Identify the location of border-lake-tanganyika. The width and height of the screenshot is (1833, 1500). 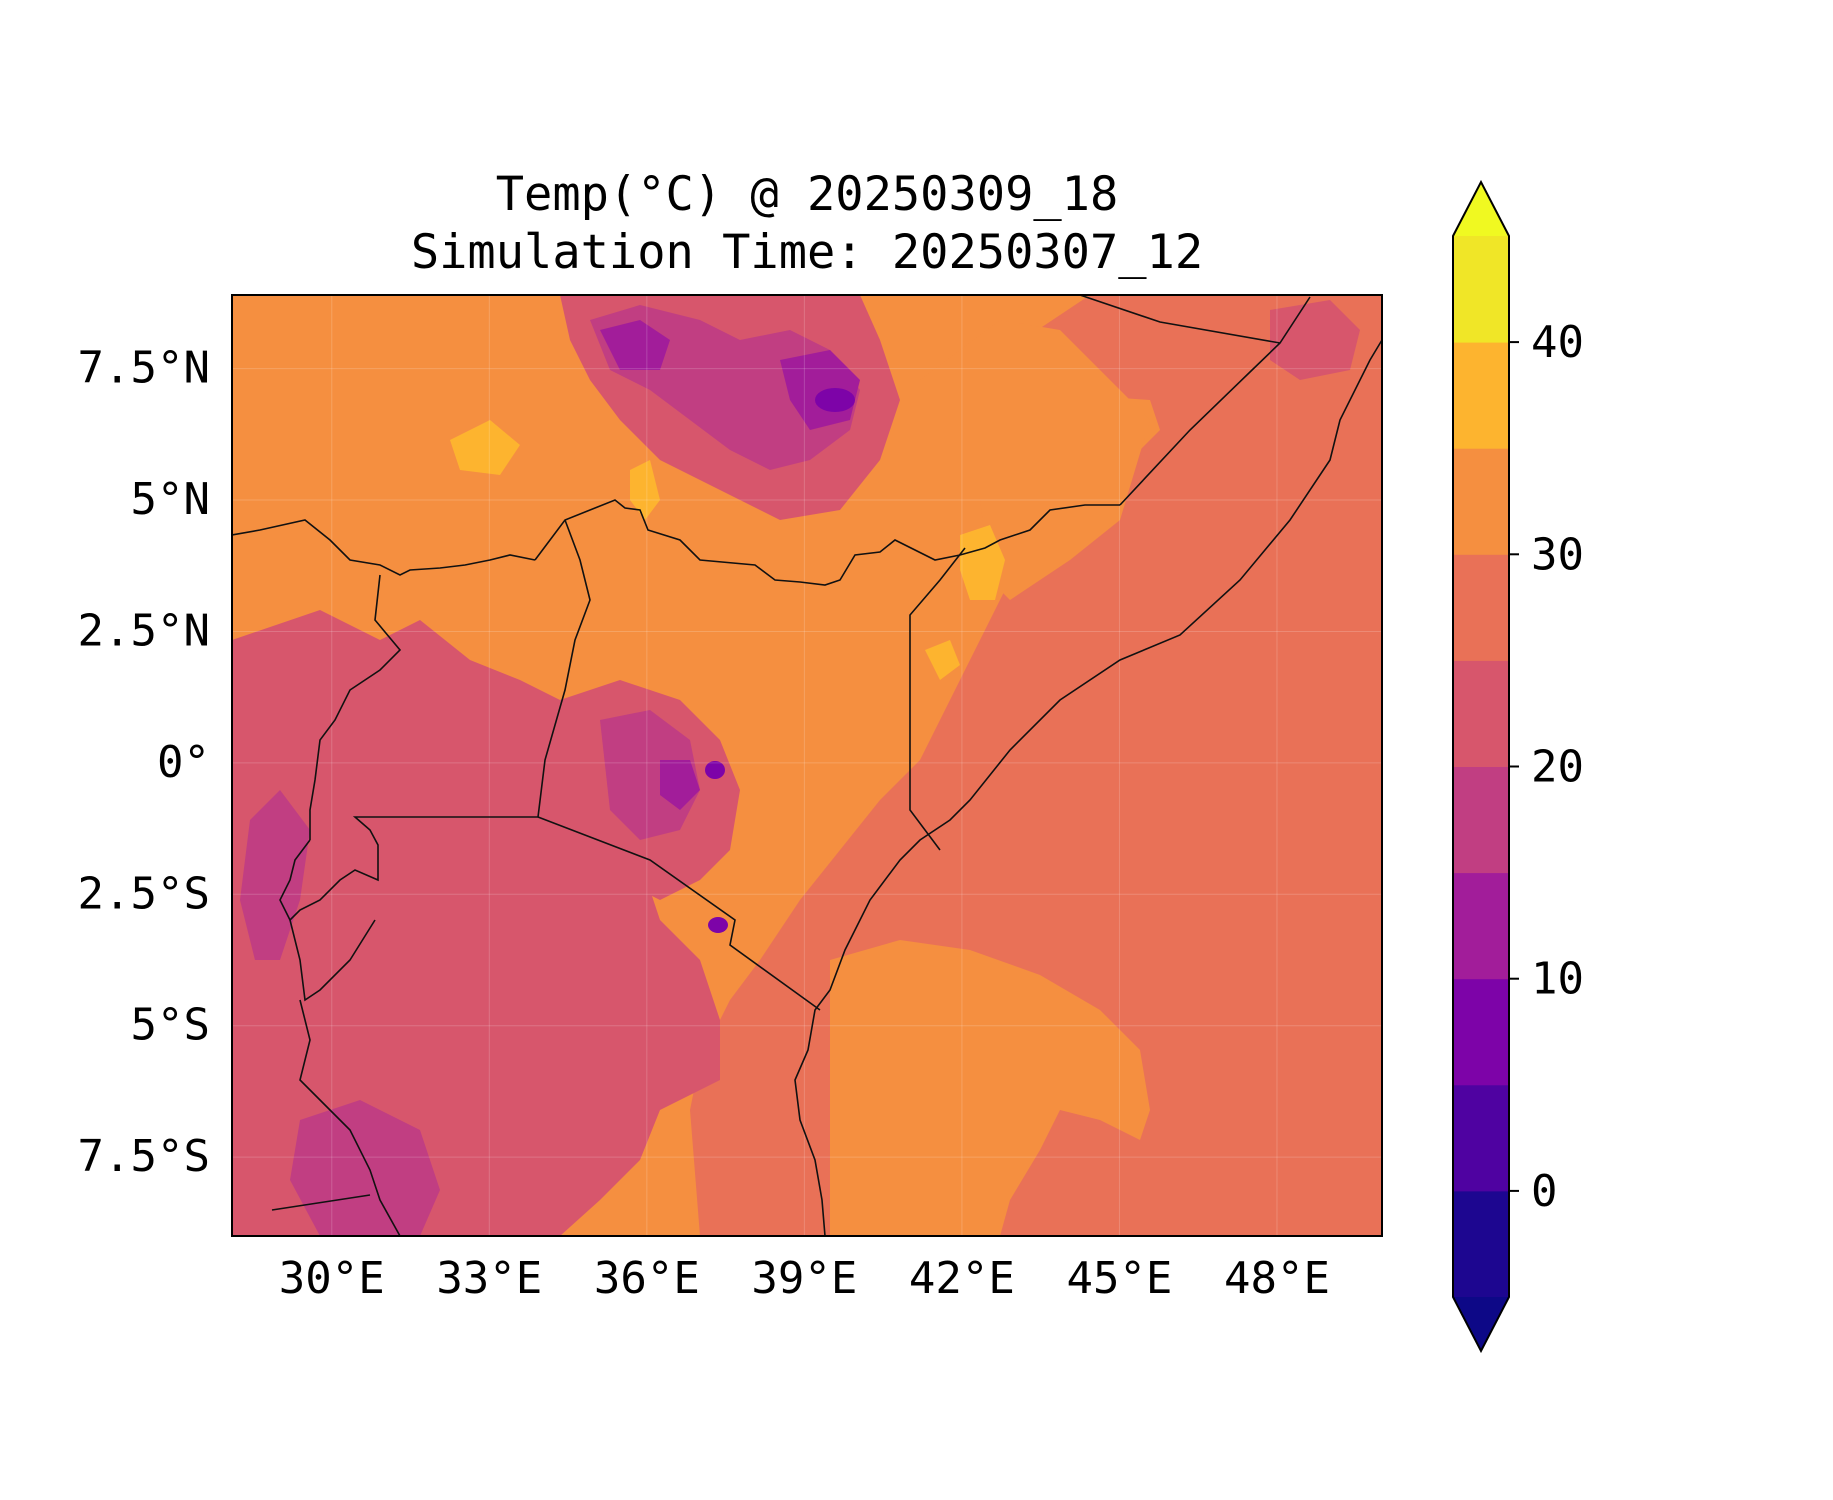
(350, 1117).